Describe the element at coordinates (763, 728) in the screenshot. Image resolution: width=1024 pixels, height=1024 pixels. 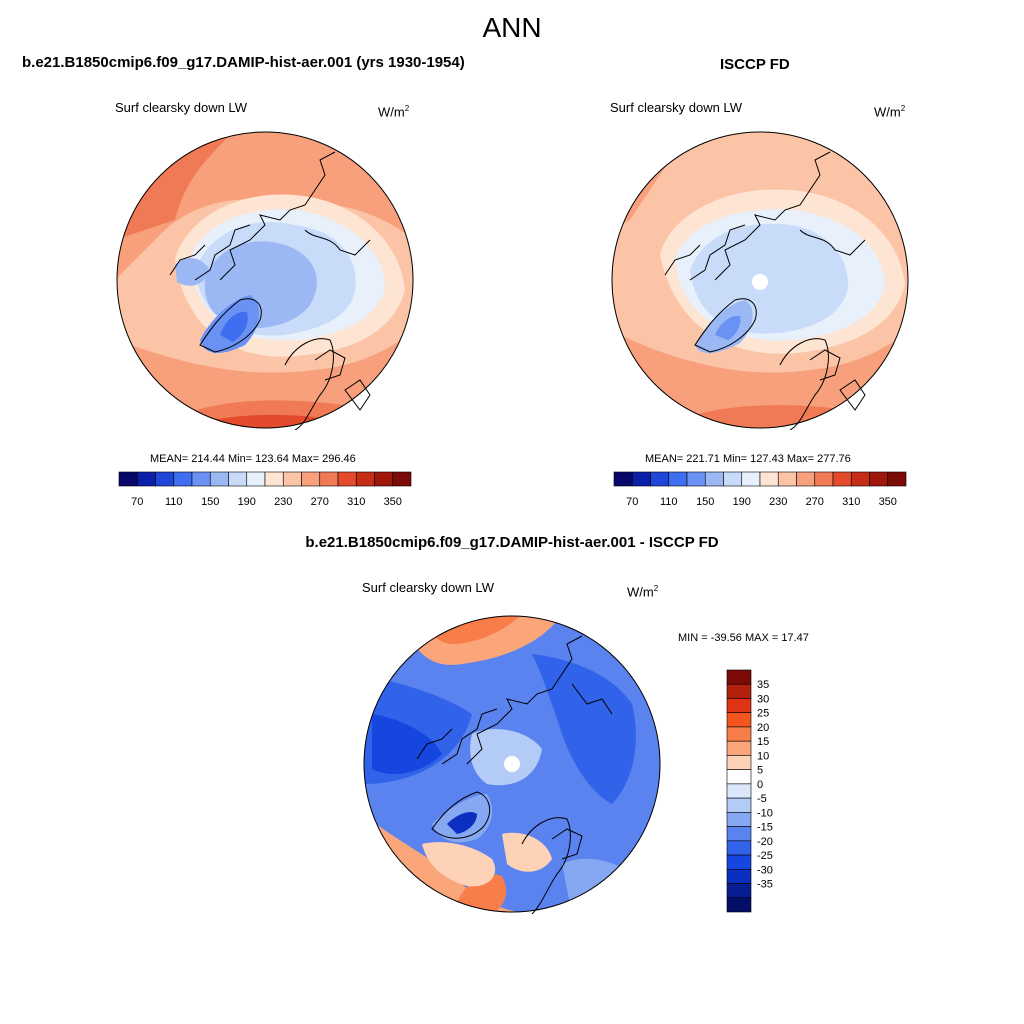
I see `diff-colorbar-tick-label: 20` at that location.